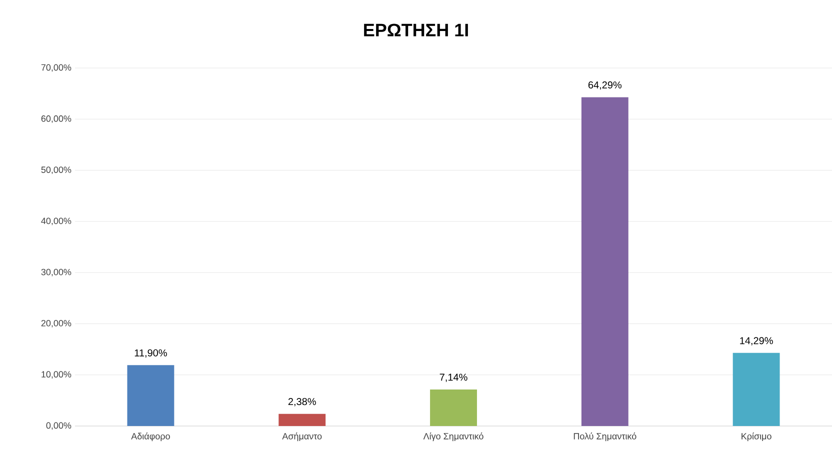 This screenshot has width=832, height=455. I want to click on x-tick-label: Αδιάφορο, so click(150, 437).